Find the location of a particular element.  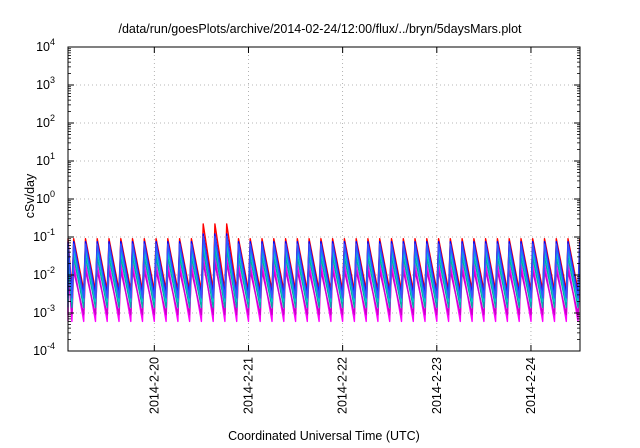

y-tick-label: 10⁻¹ is located at coordinates (44, 235).